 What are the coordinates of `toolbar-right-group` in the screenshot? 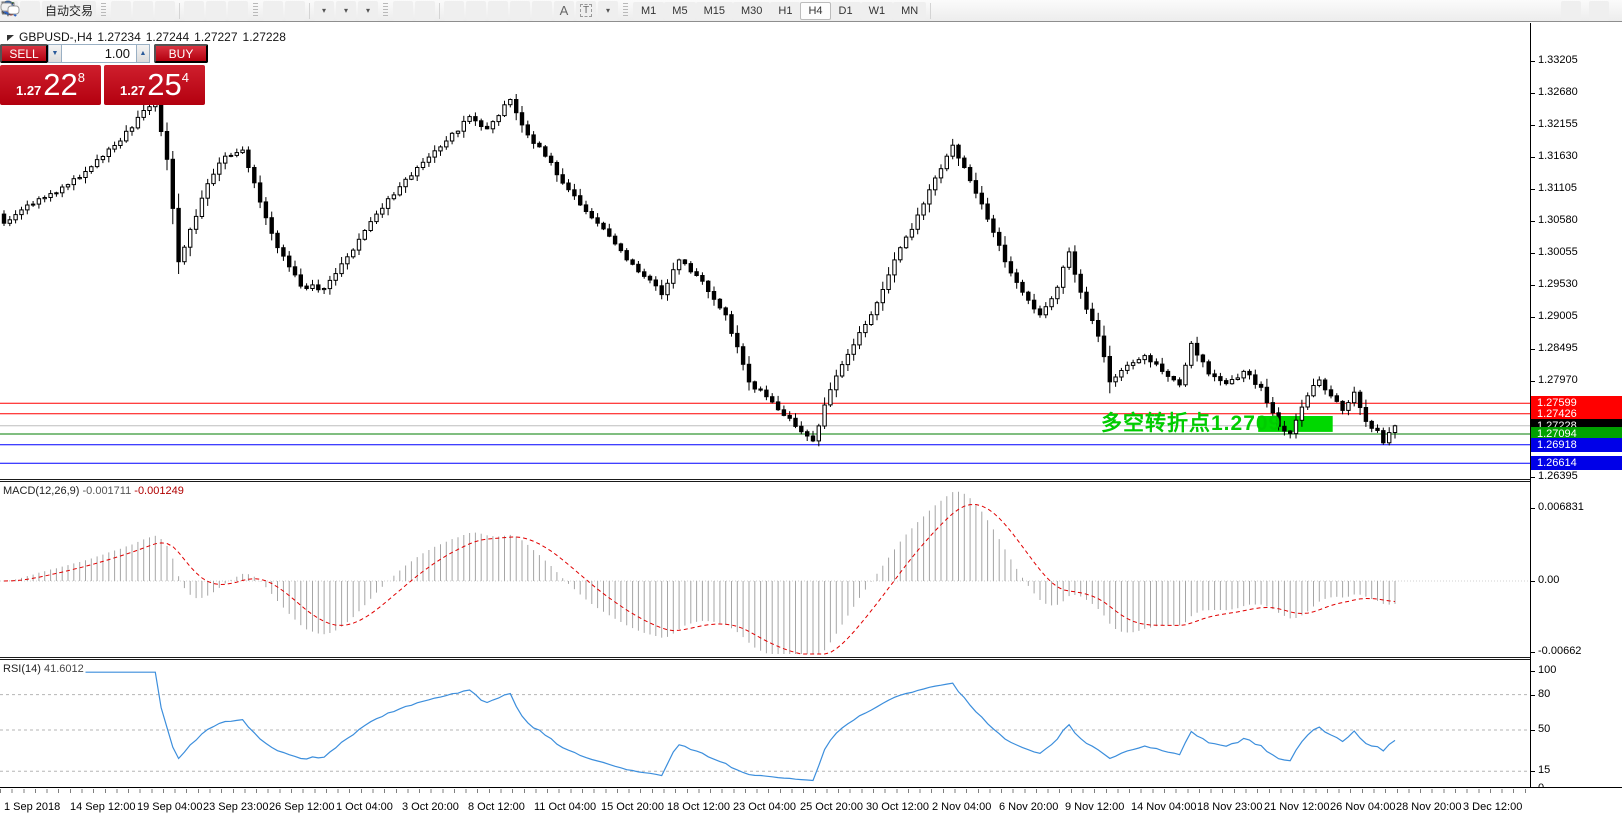 It's located at (809, 10).